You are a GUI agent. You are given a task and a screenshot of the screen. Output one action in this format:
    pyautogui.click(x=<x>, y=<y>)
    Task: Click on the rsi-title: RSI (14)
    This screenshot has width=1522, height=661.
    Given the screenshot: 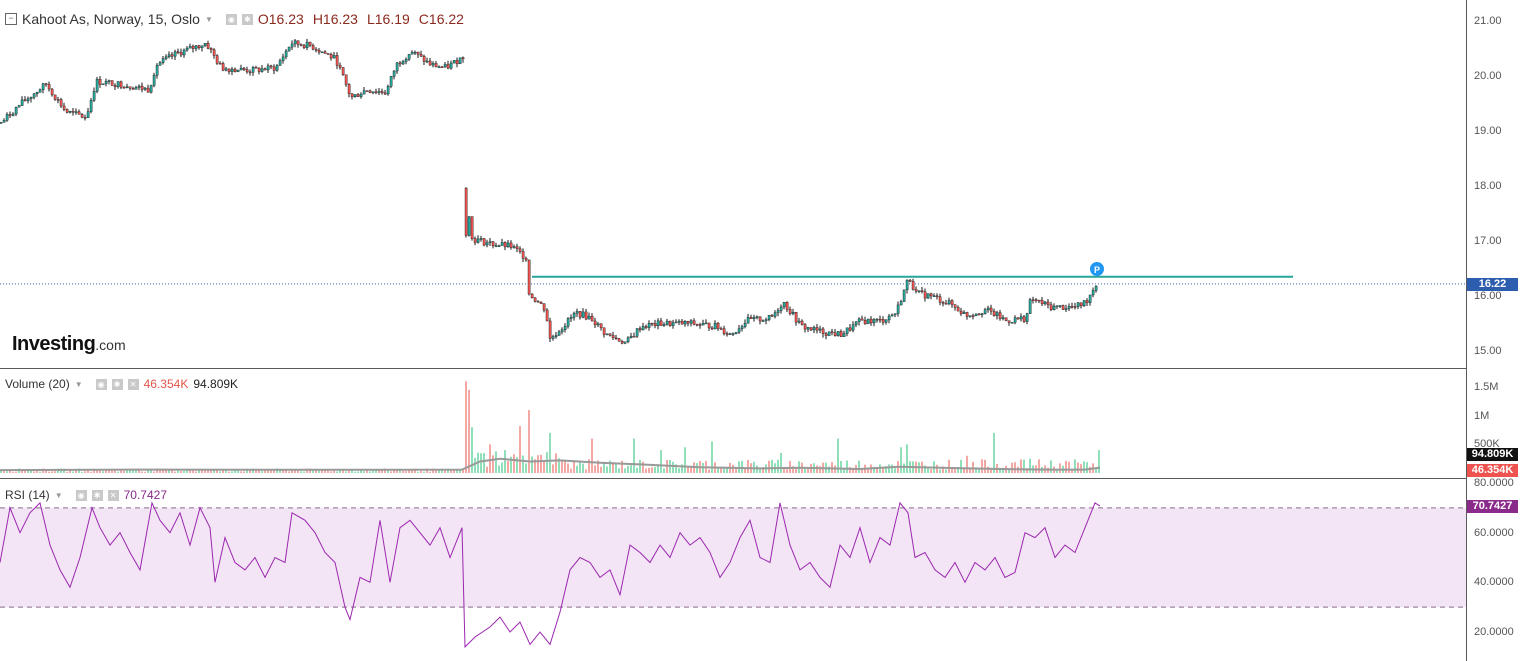 What is the action you would take?
    pyautogui.click(x=27, y=495)
    